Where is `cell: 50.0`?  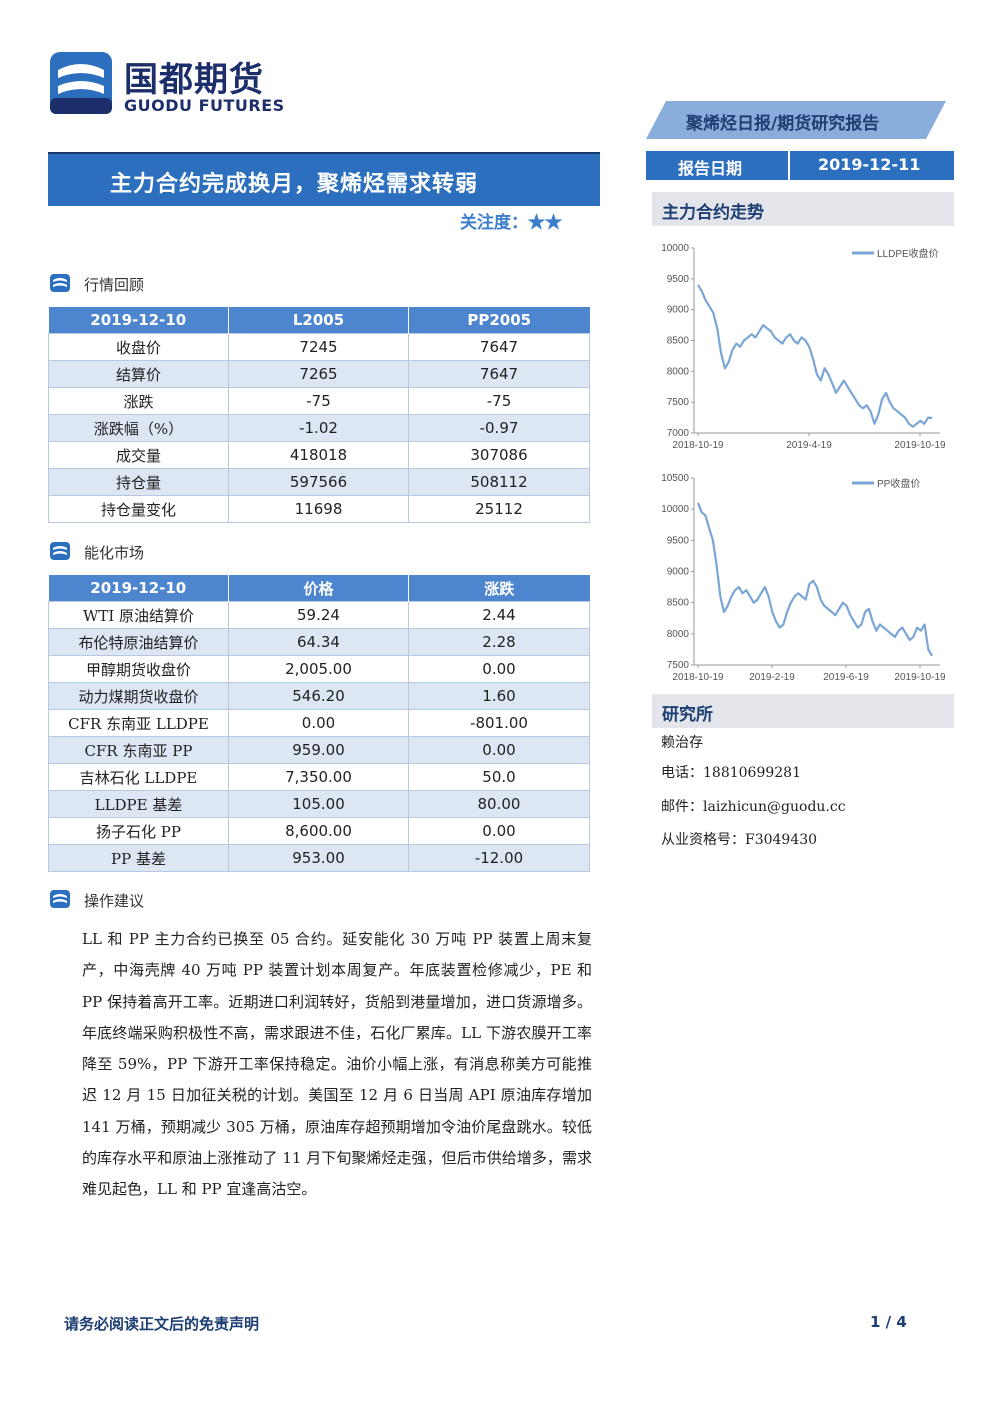
cell: 50.0 is located at coordinates (499, 777).